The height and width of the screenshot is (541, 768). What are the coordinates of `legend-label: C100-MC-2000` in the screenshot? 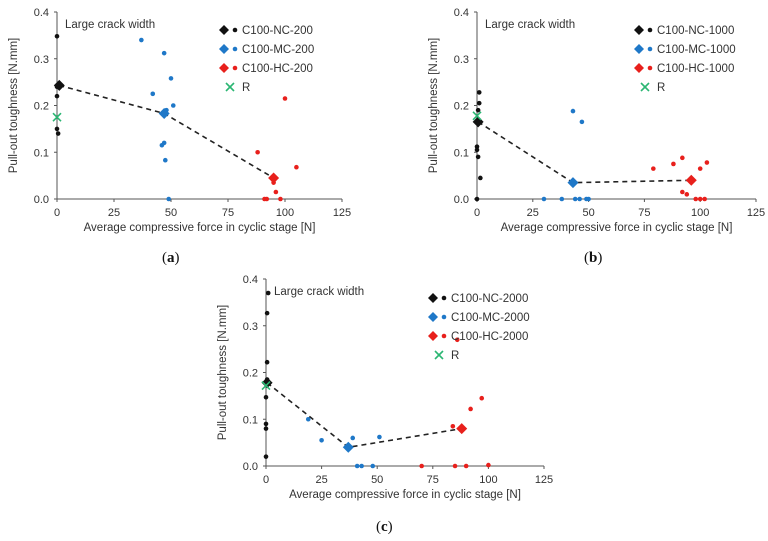 It's located at (490, 318).